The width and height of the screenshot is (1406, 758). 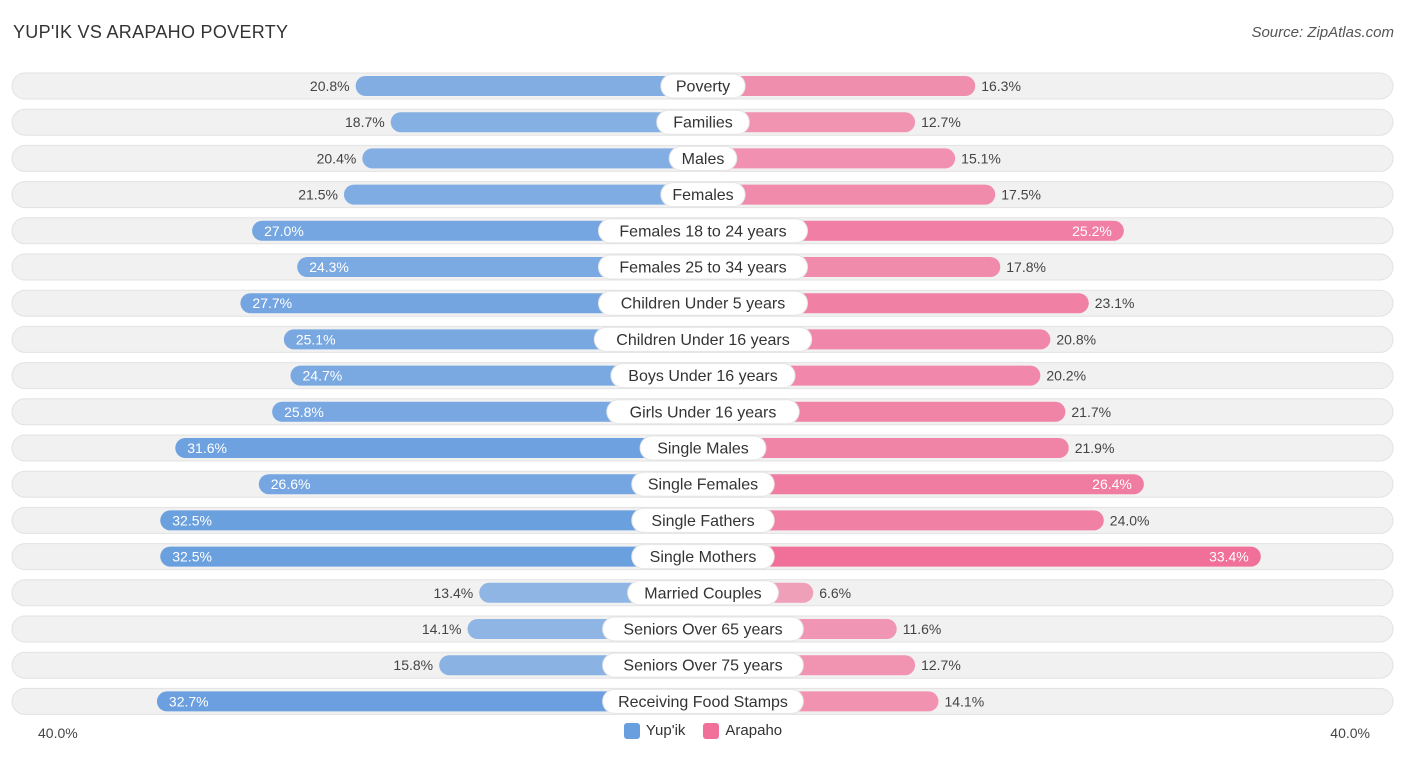 I want to click on value-label-arapaho: 24.0%, so click(x=1130, y=520).